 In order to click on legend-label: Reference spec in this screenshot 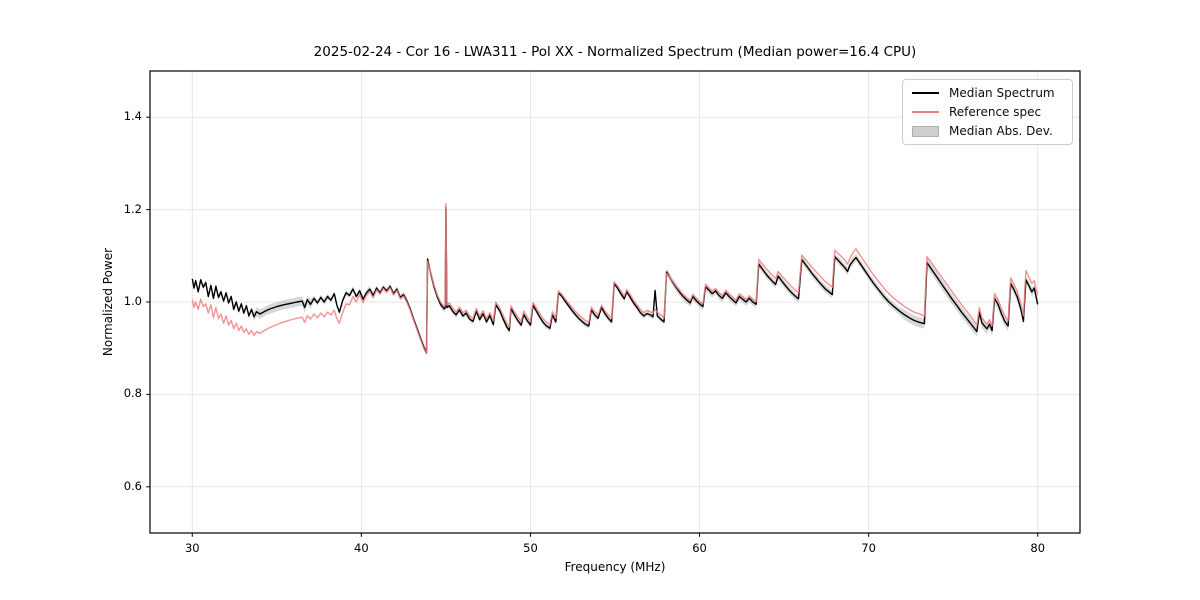, I will do `click(995, 111)`.